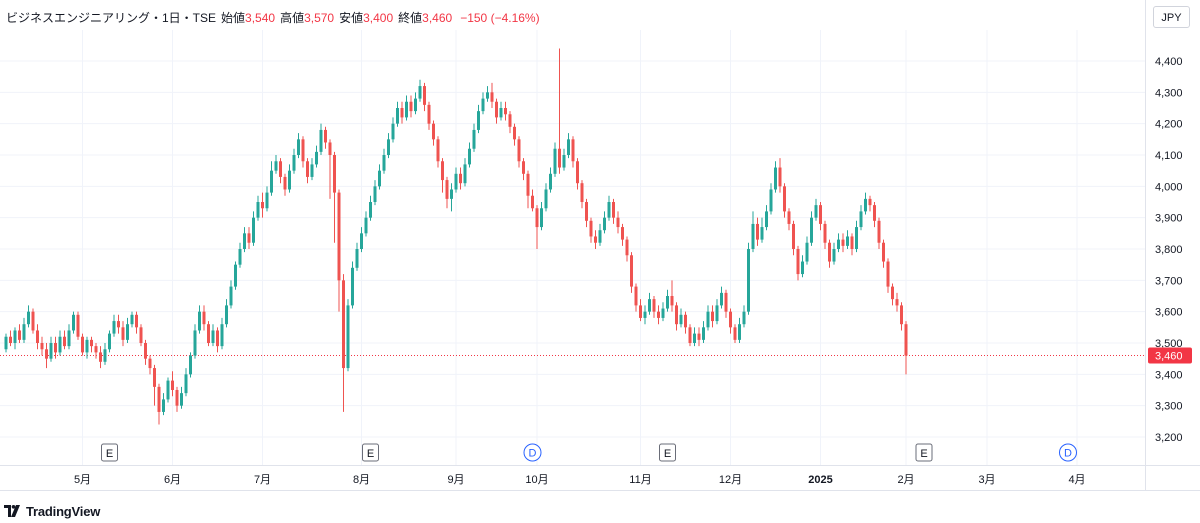  What do you see at coordinates (437, 18) in the screenshot?
I see `close-value: 3,460` at bounding box center [437, 18].